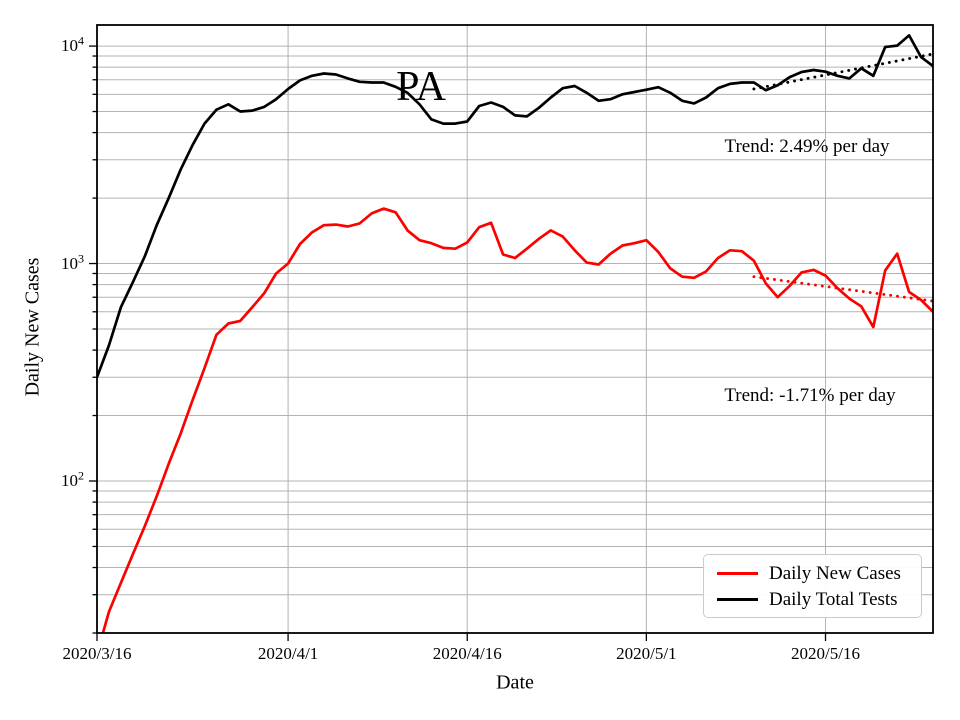  Describe the element at coordinates (467, 653) in the screenshot. I see `x-tick-label-2020-4-16: 2020/4/16` at that location.